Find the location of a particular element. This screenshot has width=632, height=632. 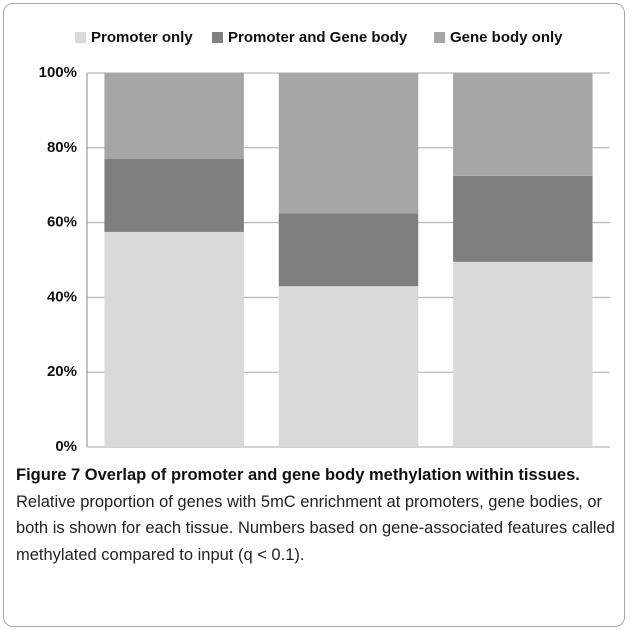

legend-label: Promoter only is located at coordinates (142, 37).